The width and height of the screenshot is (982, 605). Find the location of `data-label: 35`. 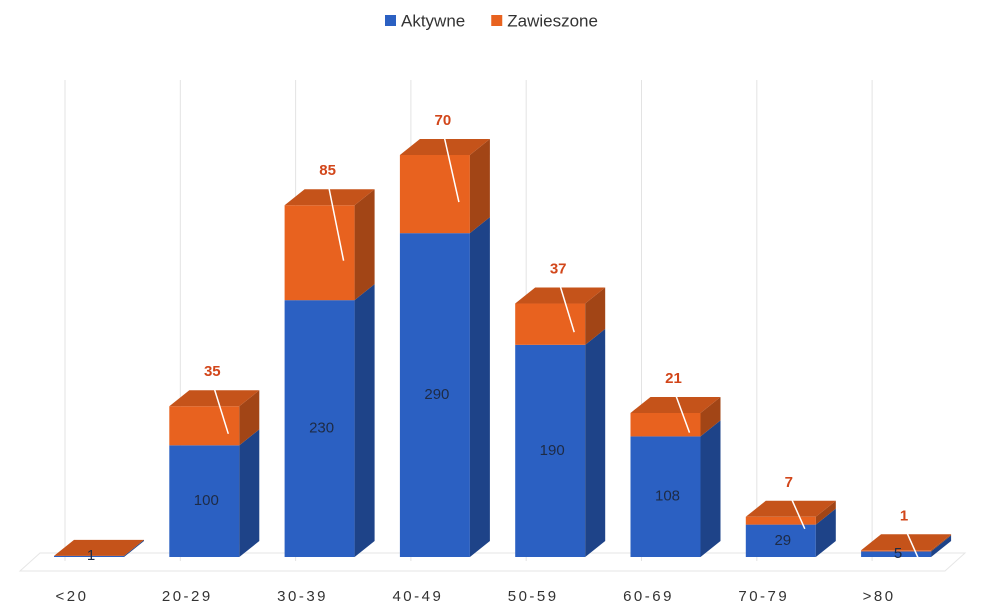

data-label: 35 is located at coordinates (212, 371).